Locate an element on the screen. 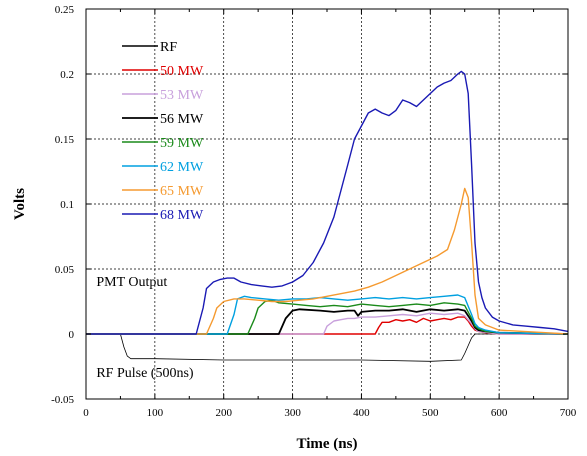  y-tick-label: 0.2 is located at coordinates (67, 75).